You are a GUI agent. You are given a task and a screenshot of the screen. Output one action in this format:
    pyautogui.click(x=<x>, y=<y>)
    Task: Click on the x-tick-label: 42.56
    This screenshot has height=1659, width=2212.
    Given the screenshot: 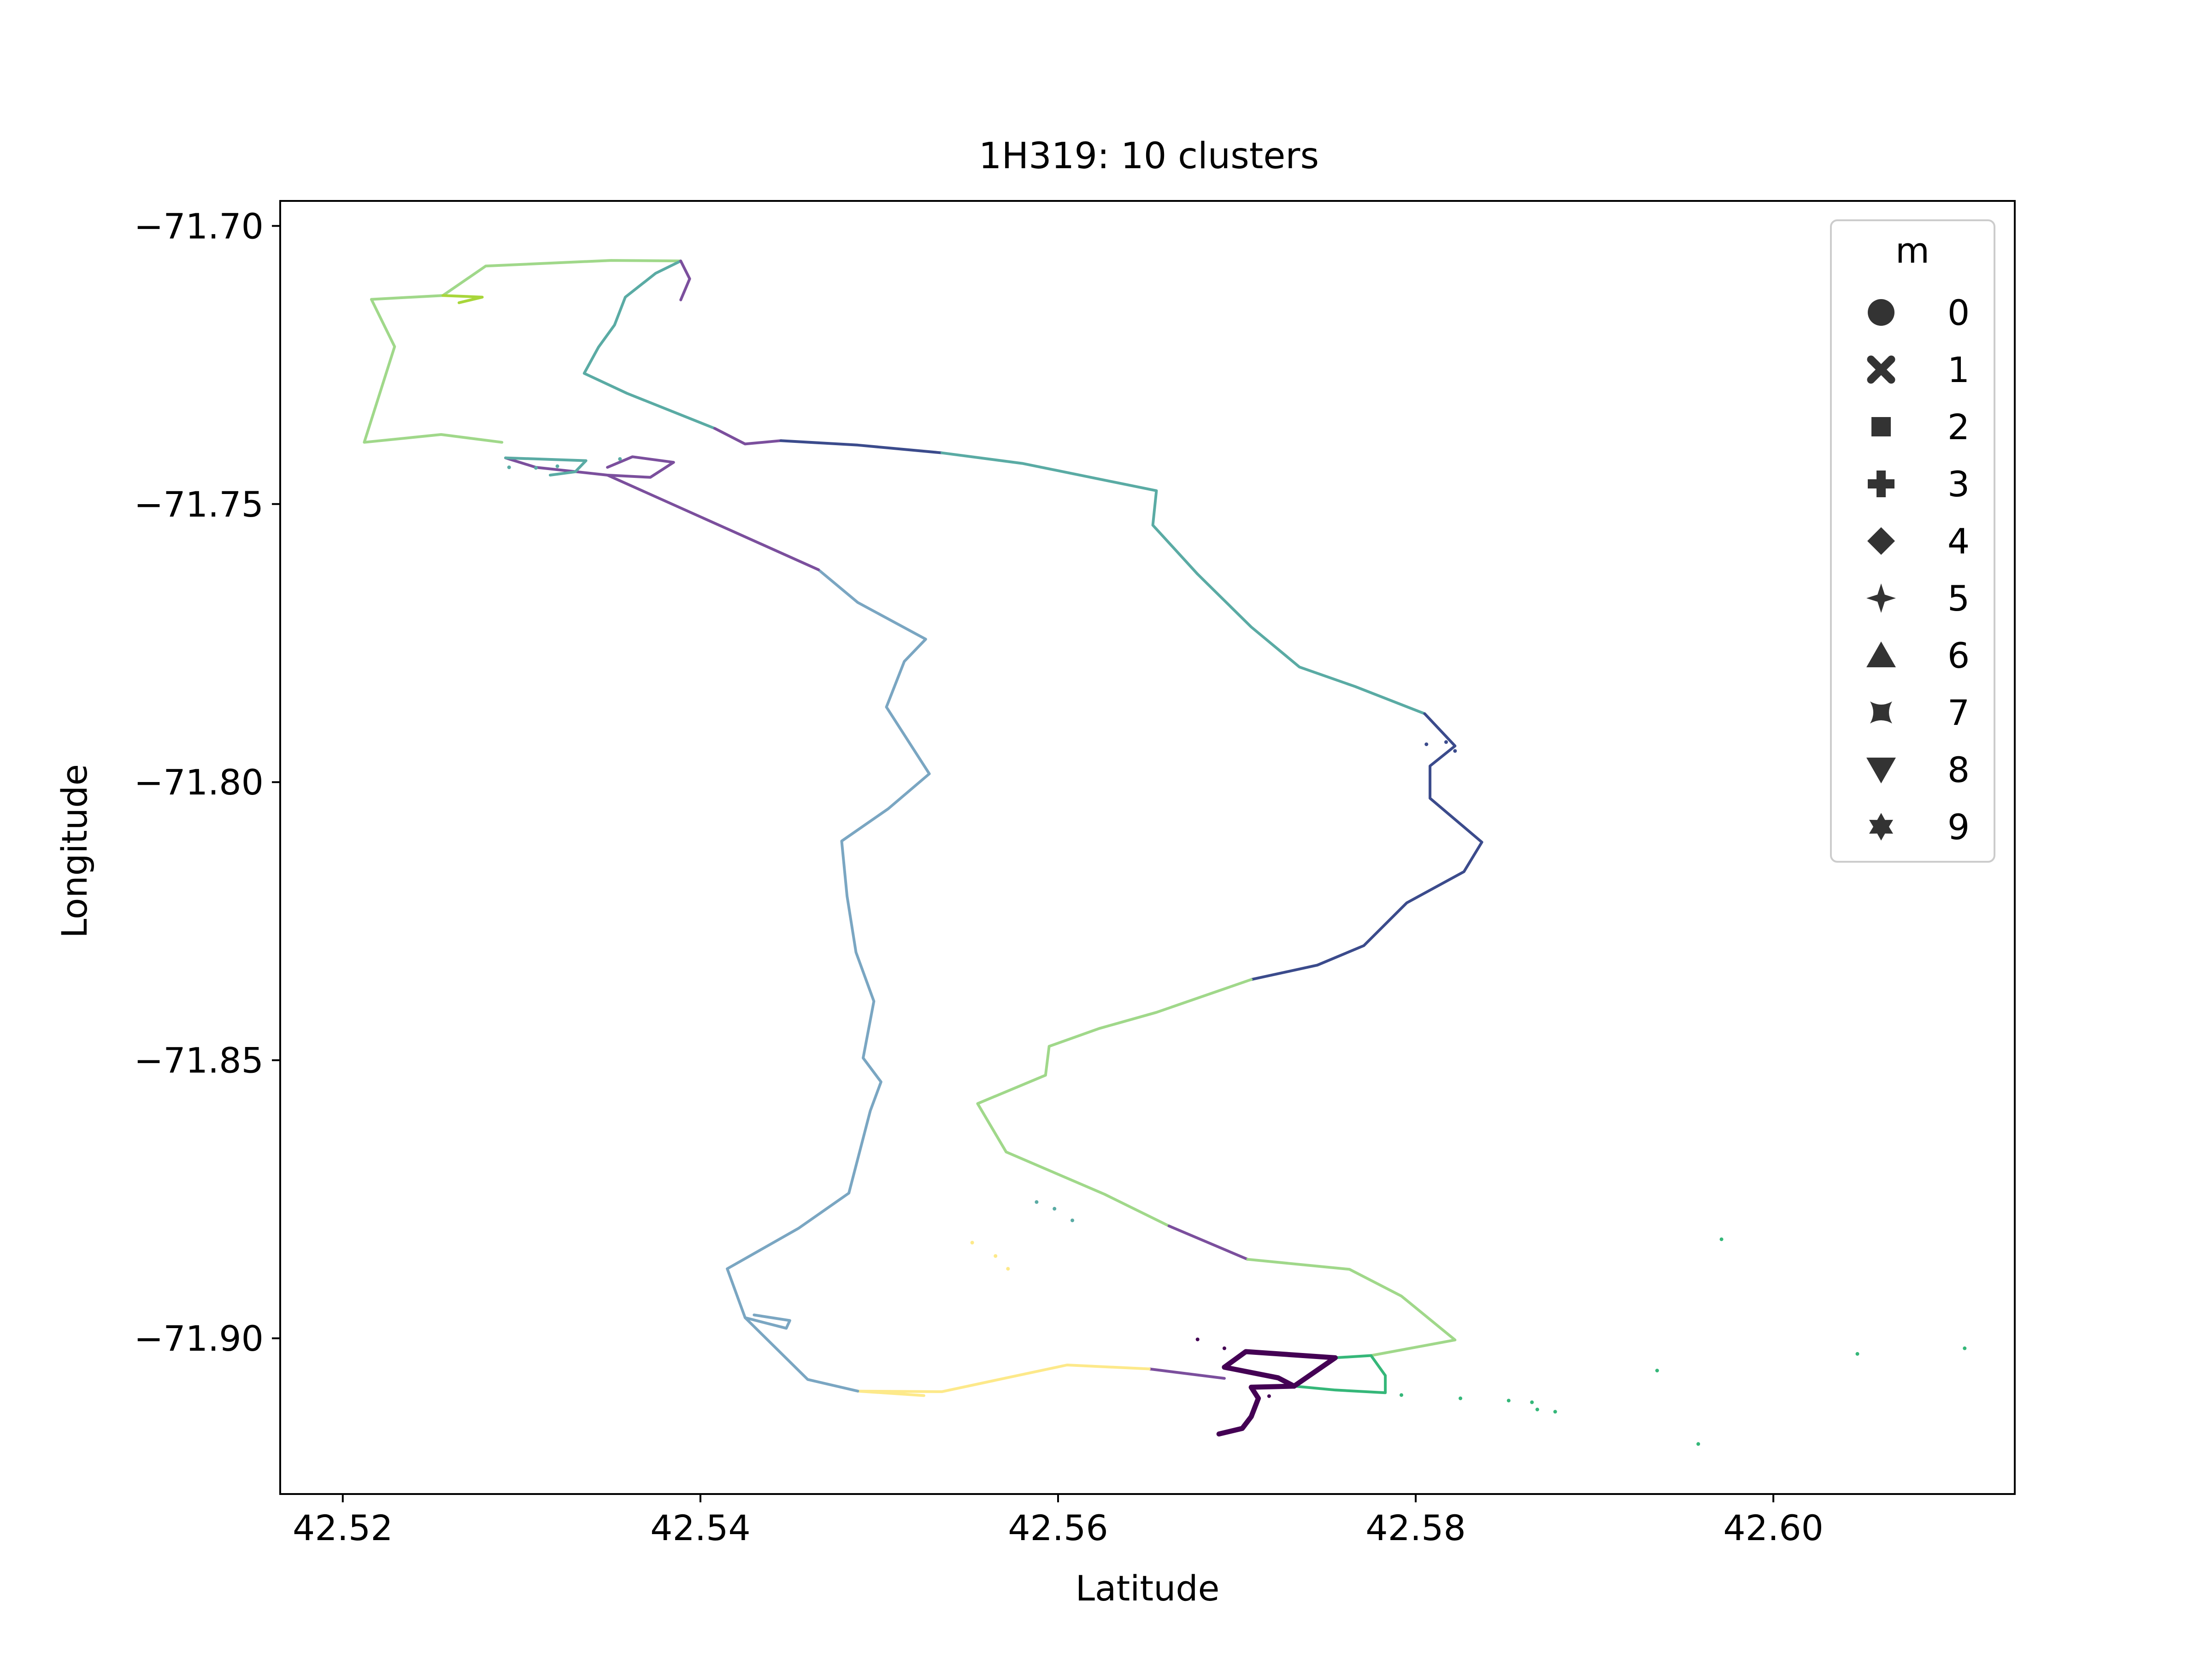 What is the action you would take?
    pyautogui.click(x=1058, y=1527)
    